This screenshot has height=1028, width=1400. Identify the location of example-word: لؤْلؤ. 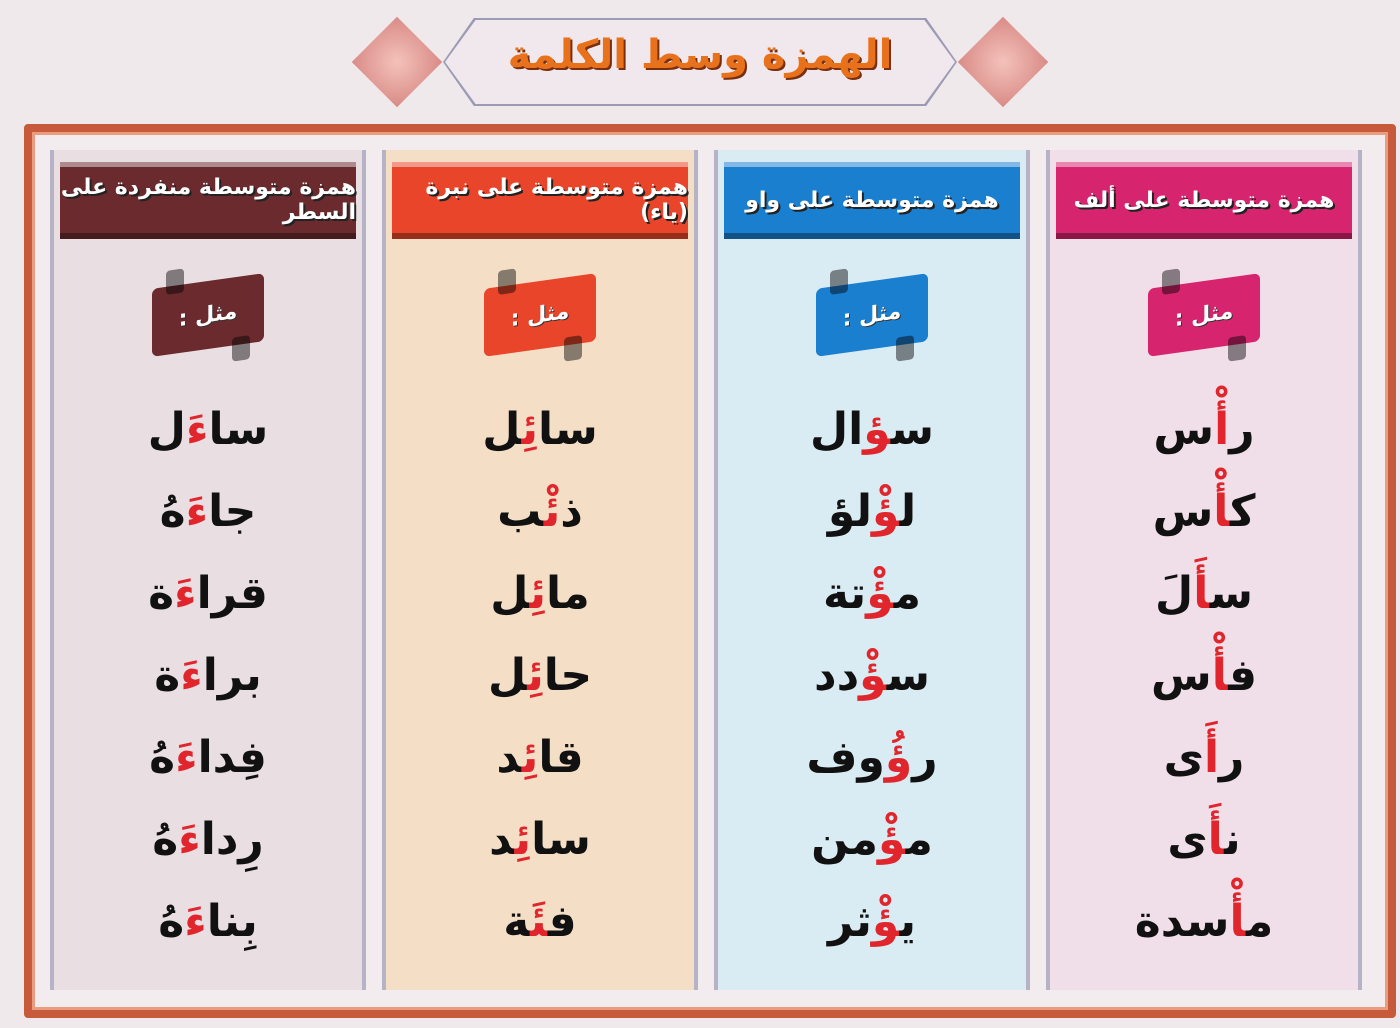
(872, 512).